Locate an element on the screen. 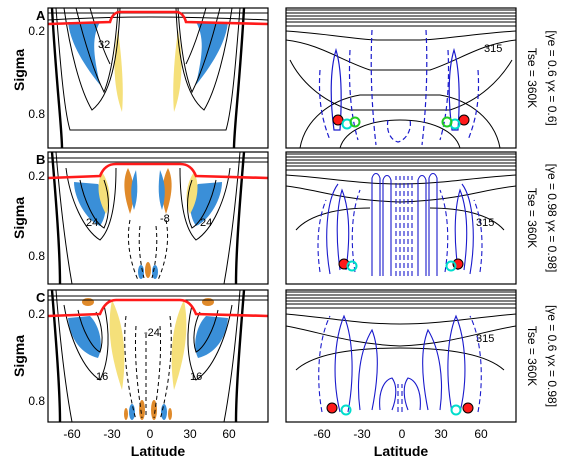 This screenshot has width=568, height=465. right-x-axis-label: Latitude is located at coordinates (401, 451).